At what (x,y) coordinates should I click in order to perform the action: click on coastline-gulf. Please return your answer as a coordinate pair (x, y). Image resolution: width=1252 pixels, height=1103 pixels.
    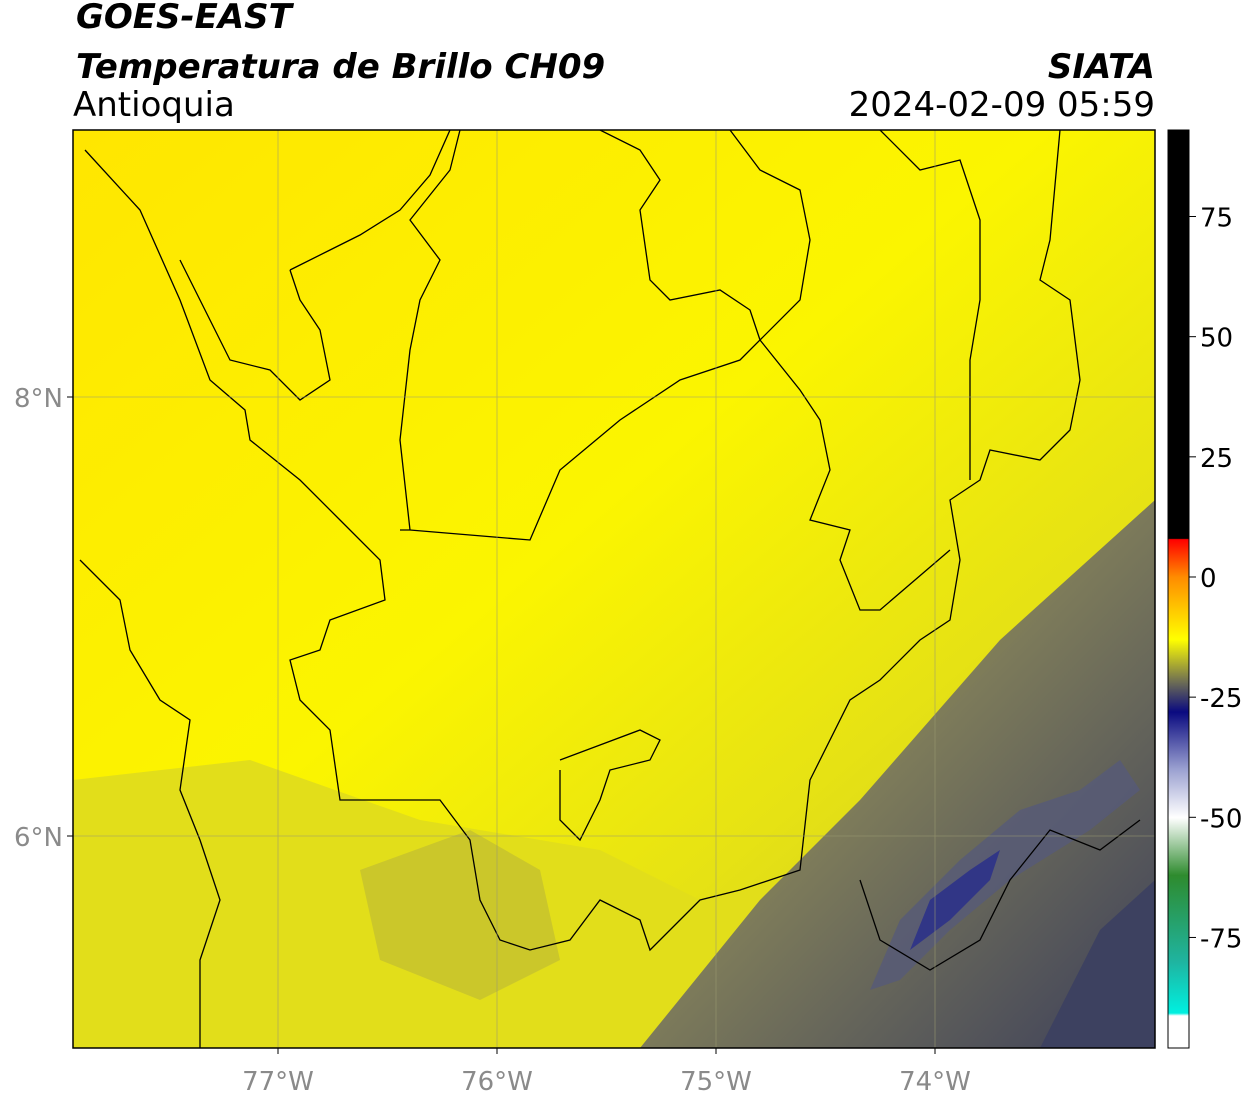
    Looking at the image, I should click on (255, 330).